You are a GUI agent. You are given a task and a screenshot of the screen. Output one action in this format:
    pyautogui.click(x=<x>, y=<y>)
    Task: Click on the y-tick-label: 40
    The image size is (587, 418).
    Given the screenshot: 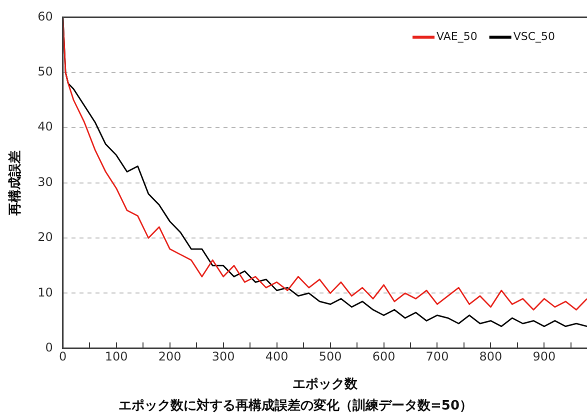 What is the action you would take?
    pyautogui.click(x=45, y=127)
    